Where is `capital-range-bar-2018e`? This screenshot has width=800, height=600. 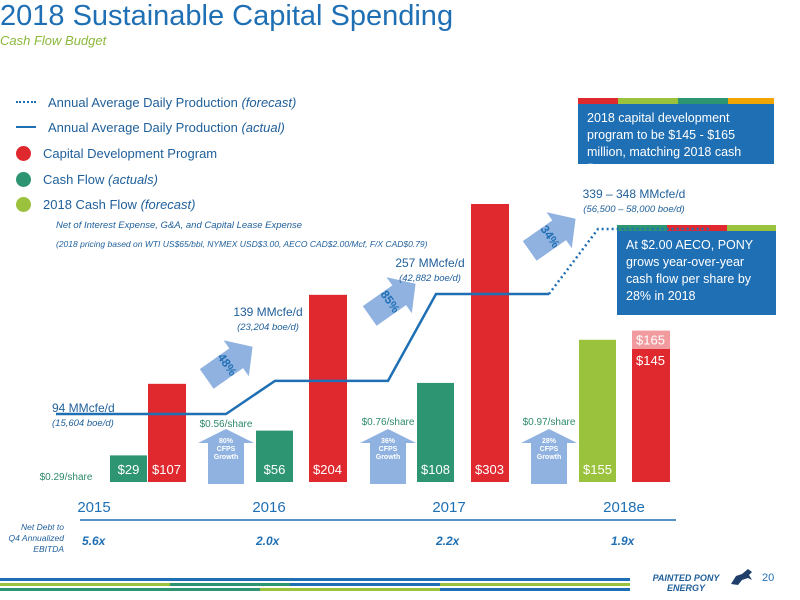 capital-range-bar-2018e is located at coordinates (651, 339).